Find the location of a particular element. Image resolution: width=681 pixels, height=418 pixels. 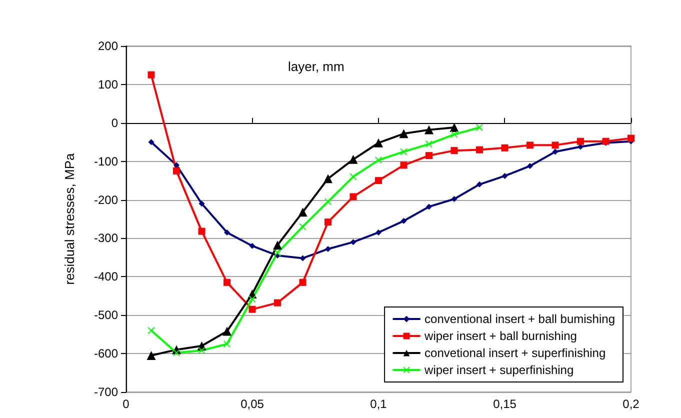

y-axis-title: residual stresses, MPa is located at coordinates (69, 218).